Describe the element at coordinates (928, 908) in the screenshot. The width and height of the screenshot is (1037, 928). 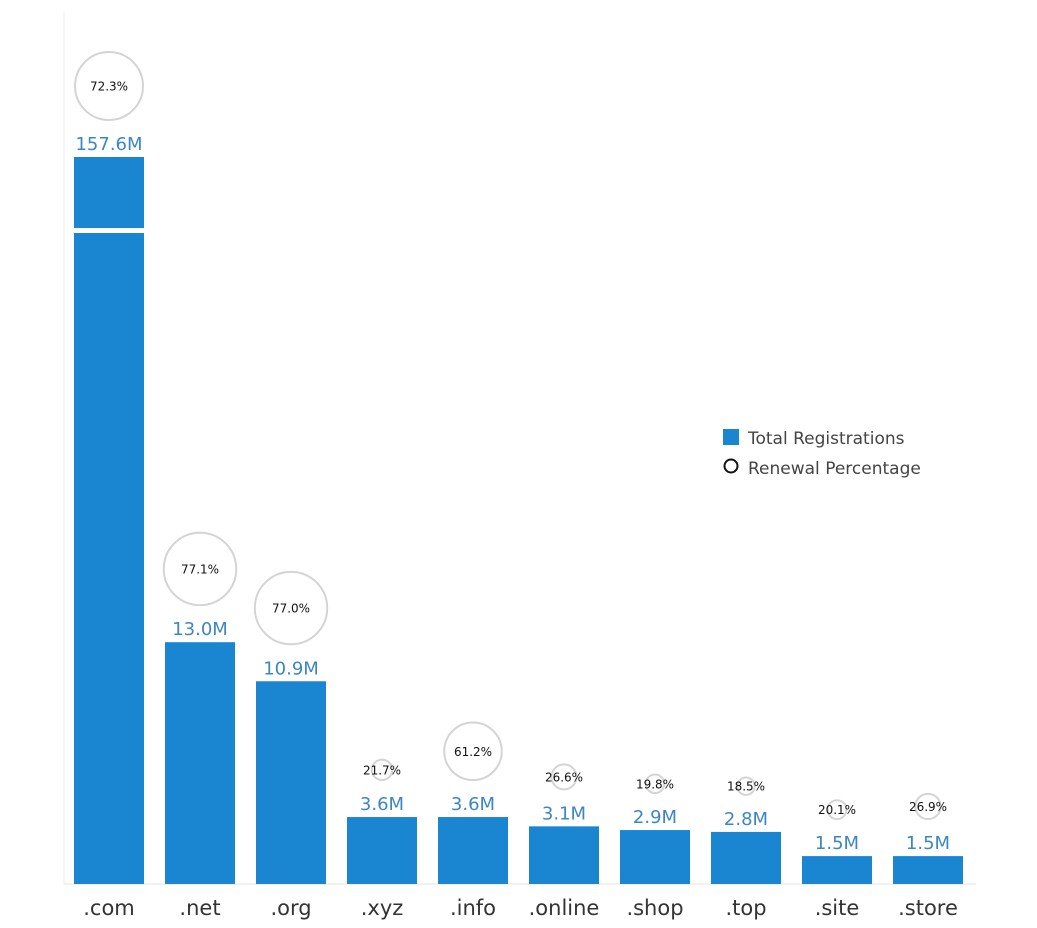
I see `category-label-store: .store` at that location.